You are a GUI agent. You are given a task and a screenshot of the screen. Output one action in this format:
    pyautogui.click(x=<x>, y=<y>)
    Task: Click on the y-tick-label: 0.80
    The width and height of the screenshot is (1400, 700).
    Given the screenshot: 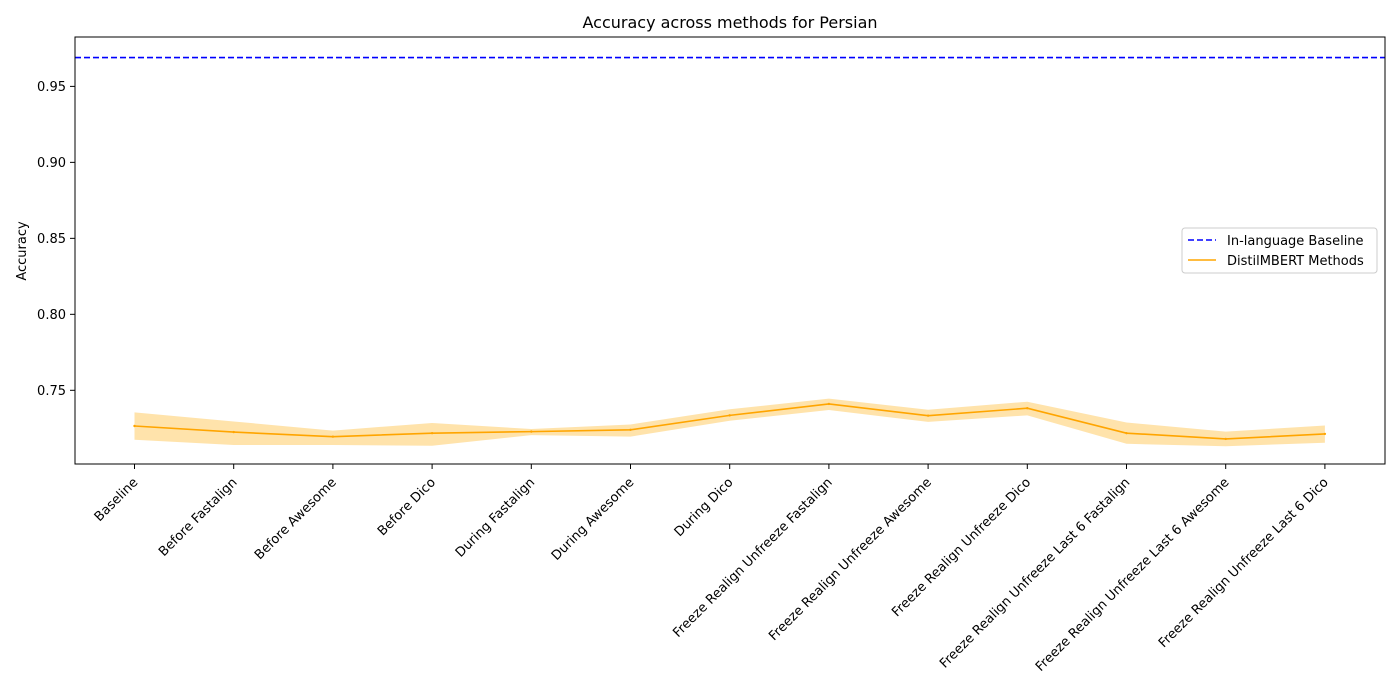 What is the action you would take?
    pyautogui.click(x=51, y=315)
    